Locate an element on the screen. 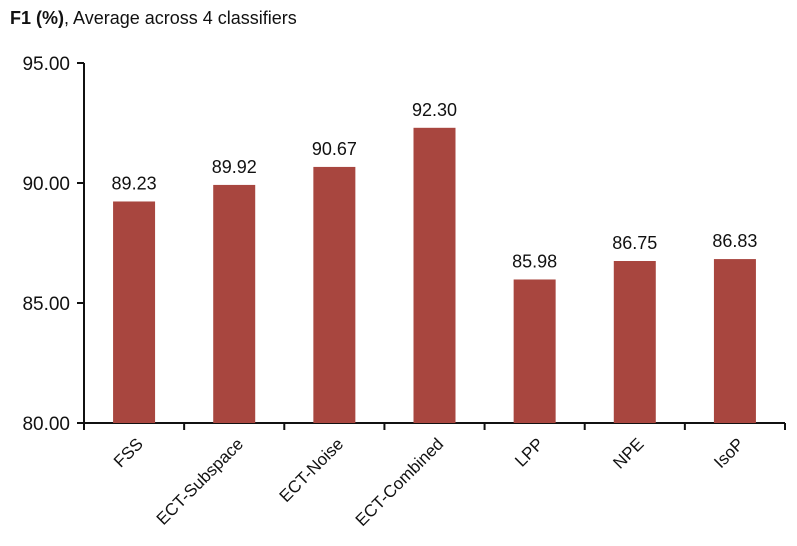 The image size is (797, 546). category-label: IsoP is located at coordinates (728, 452).